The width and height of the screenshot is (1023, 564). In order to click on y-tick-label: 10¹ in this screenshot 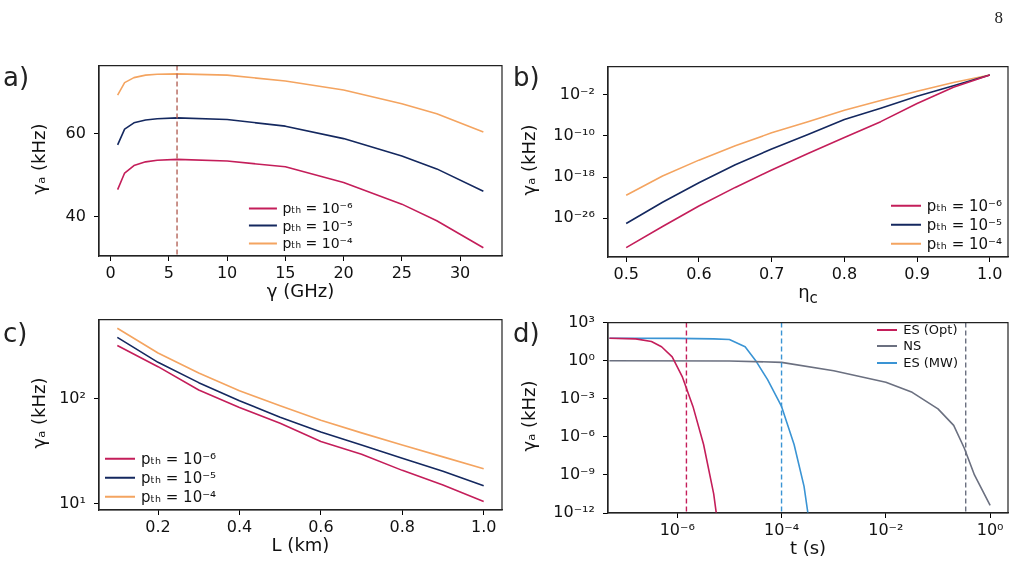, I will do `click(72, 502)`.